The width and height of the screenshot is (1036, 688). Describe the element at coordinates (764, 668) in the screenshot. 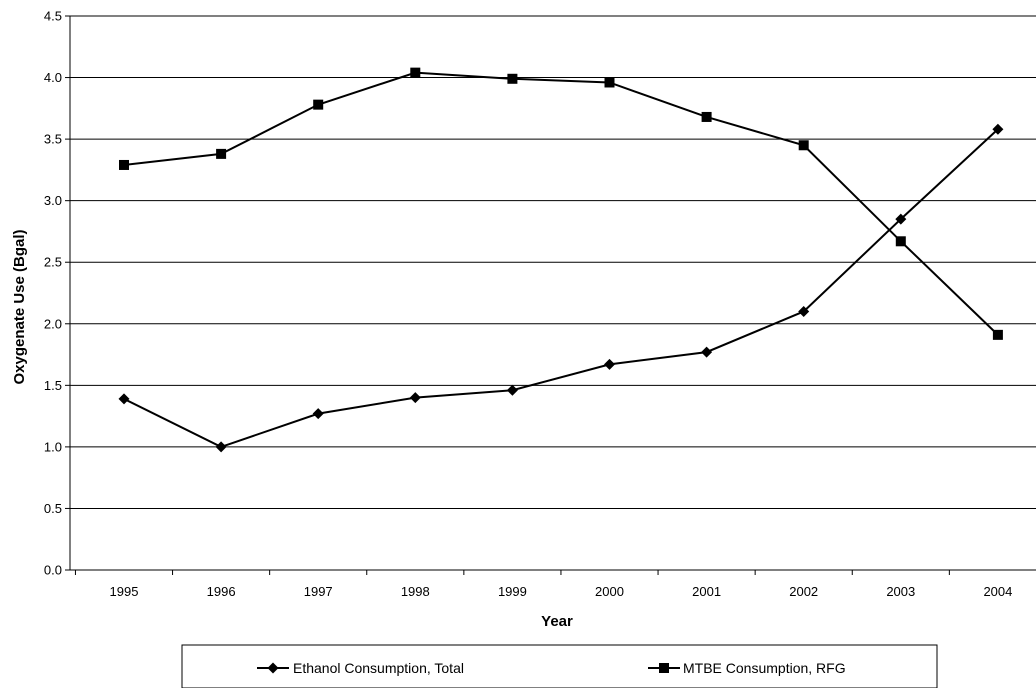

I see `legend-label: MTBE Consumption, RFG` at that location.